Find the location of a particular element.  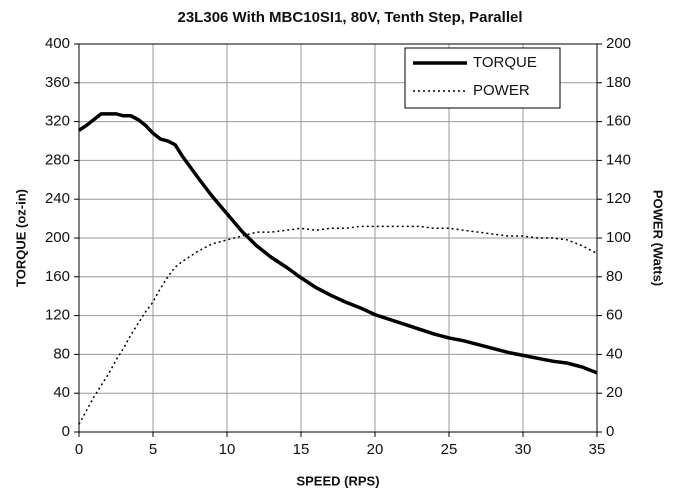

y-tick-label: 400 is located at coordinates (57, 43).